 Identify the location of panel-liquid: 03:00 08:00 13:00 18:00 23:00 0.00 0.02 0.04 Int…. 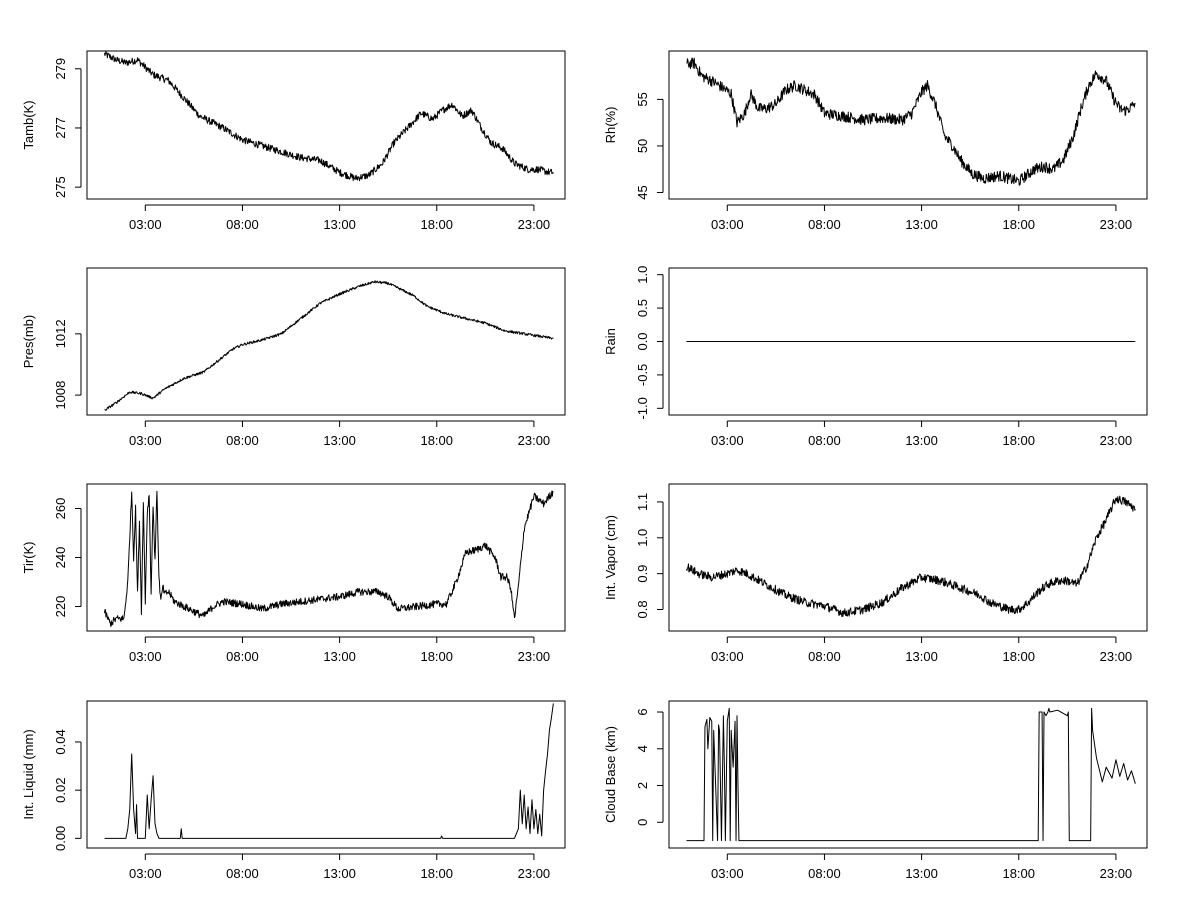
(293, 790).